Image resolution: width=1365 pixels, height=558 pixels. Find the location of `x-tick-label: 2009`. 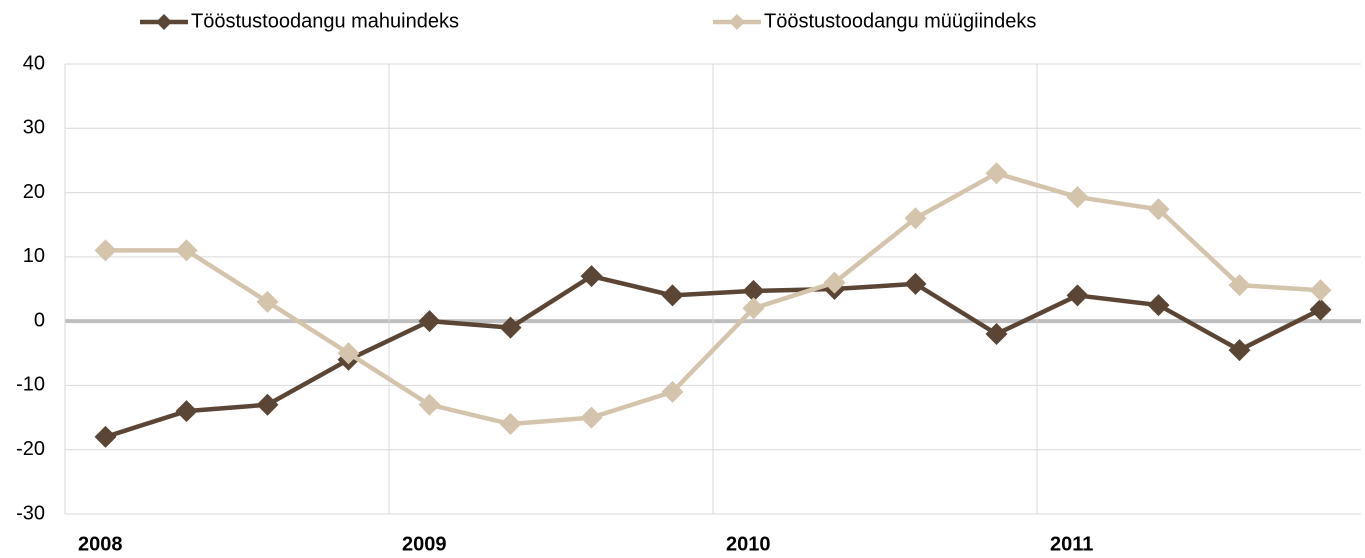

x-tick-label: 2009 is located at coordinates (424, 544).